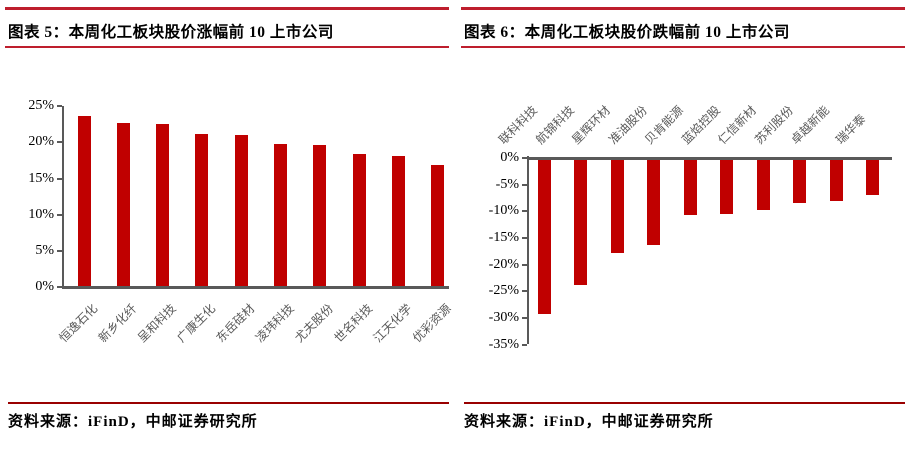 This screenshot has width=912, height=450. Describe the element at coordinates (627, 32) in the screenshot. I see `figure-title: 图表 6：本周化工板块股价跌幅前 10 上市公司` at that location.